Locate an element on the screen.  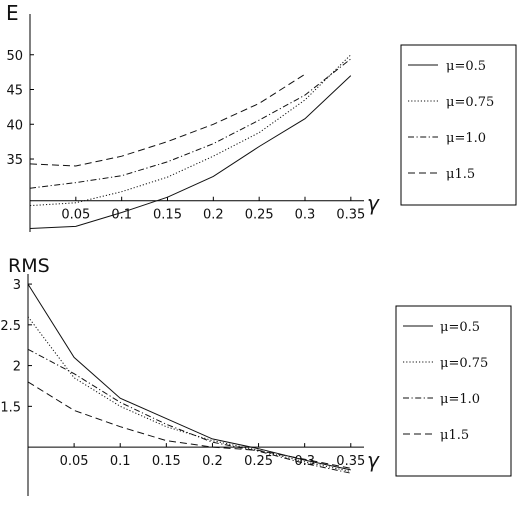
energy-x-tick-label: 0.2 is located at coordinates (213, 215).